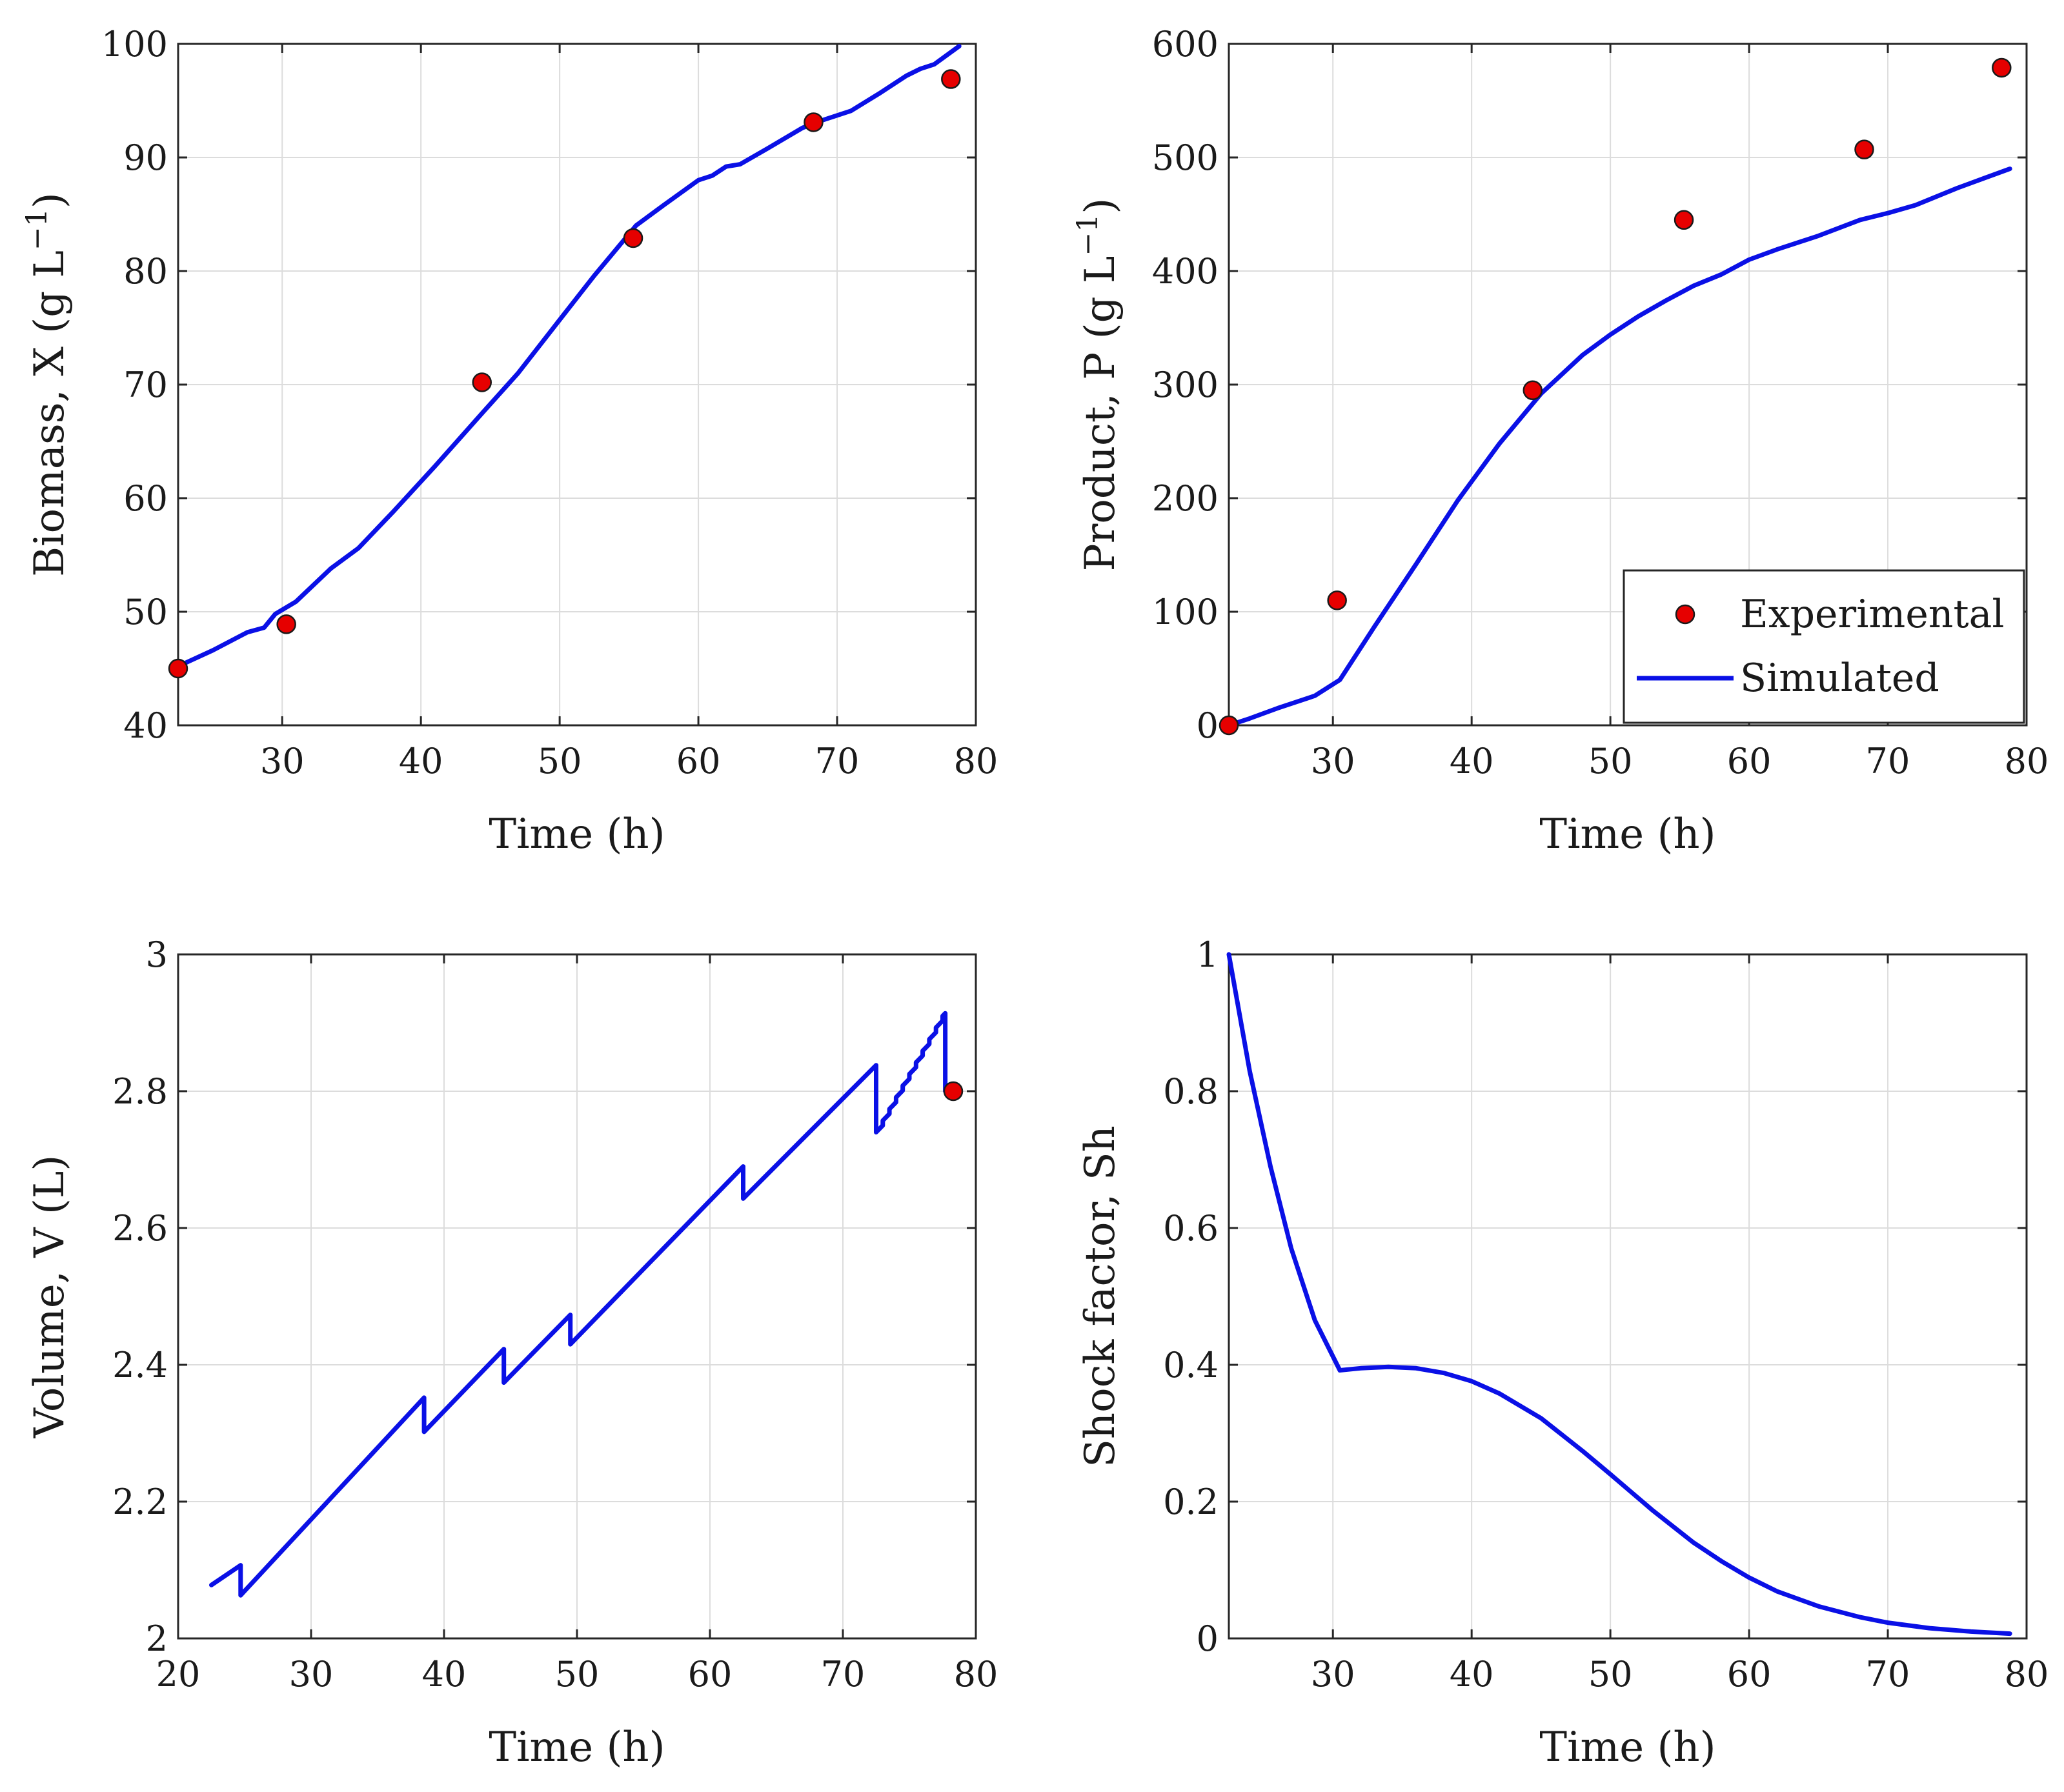 The width and height of the screenshot is (2064, 1792). I want to click on y-tick-label: 2.4, so click(140, 1365).